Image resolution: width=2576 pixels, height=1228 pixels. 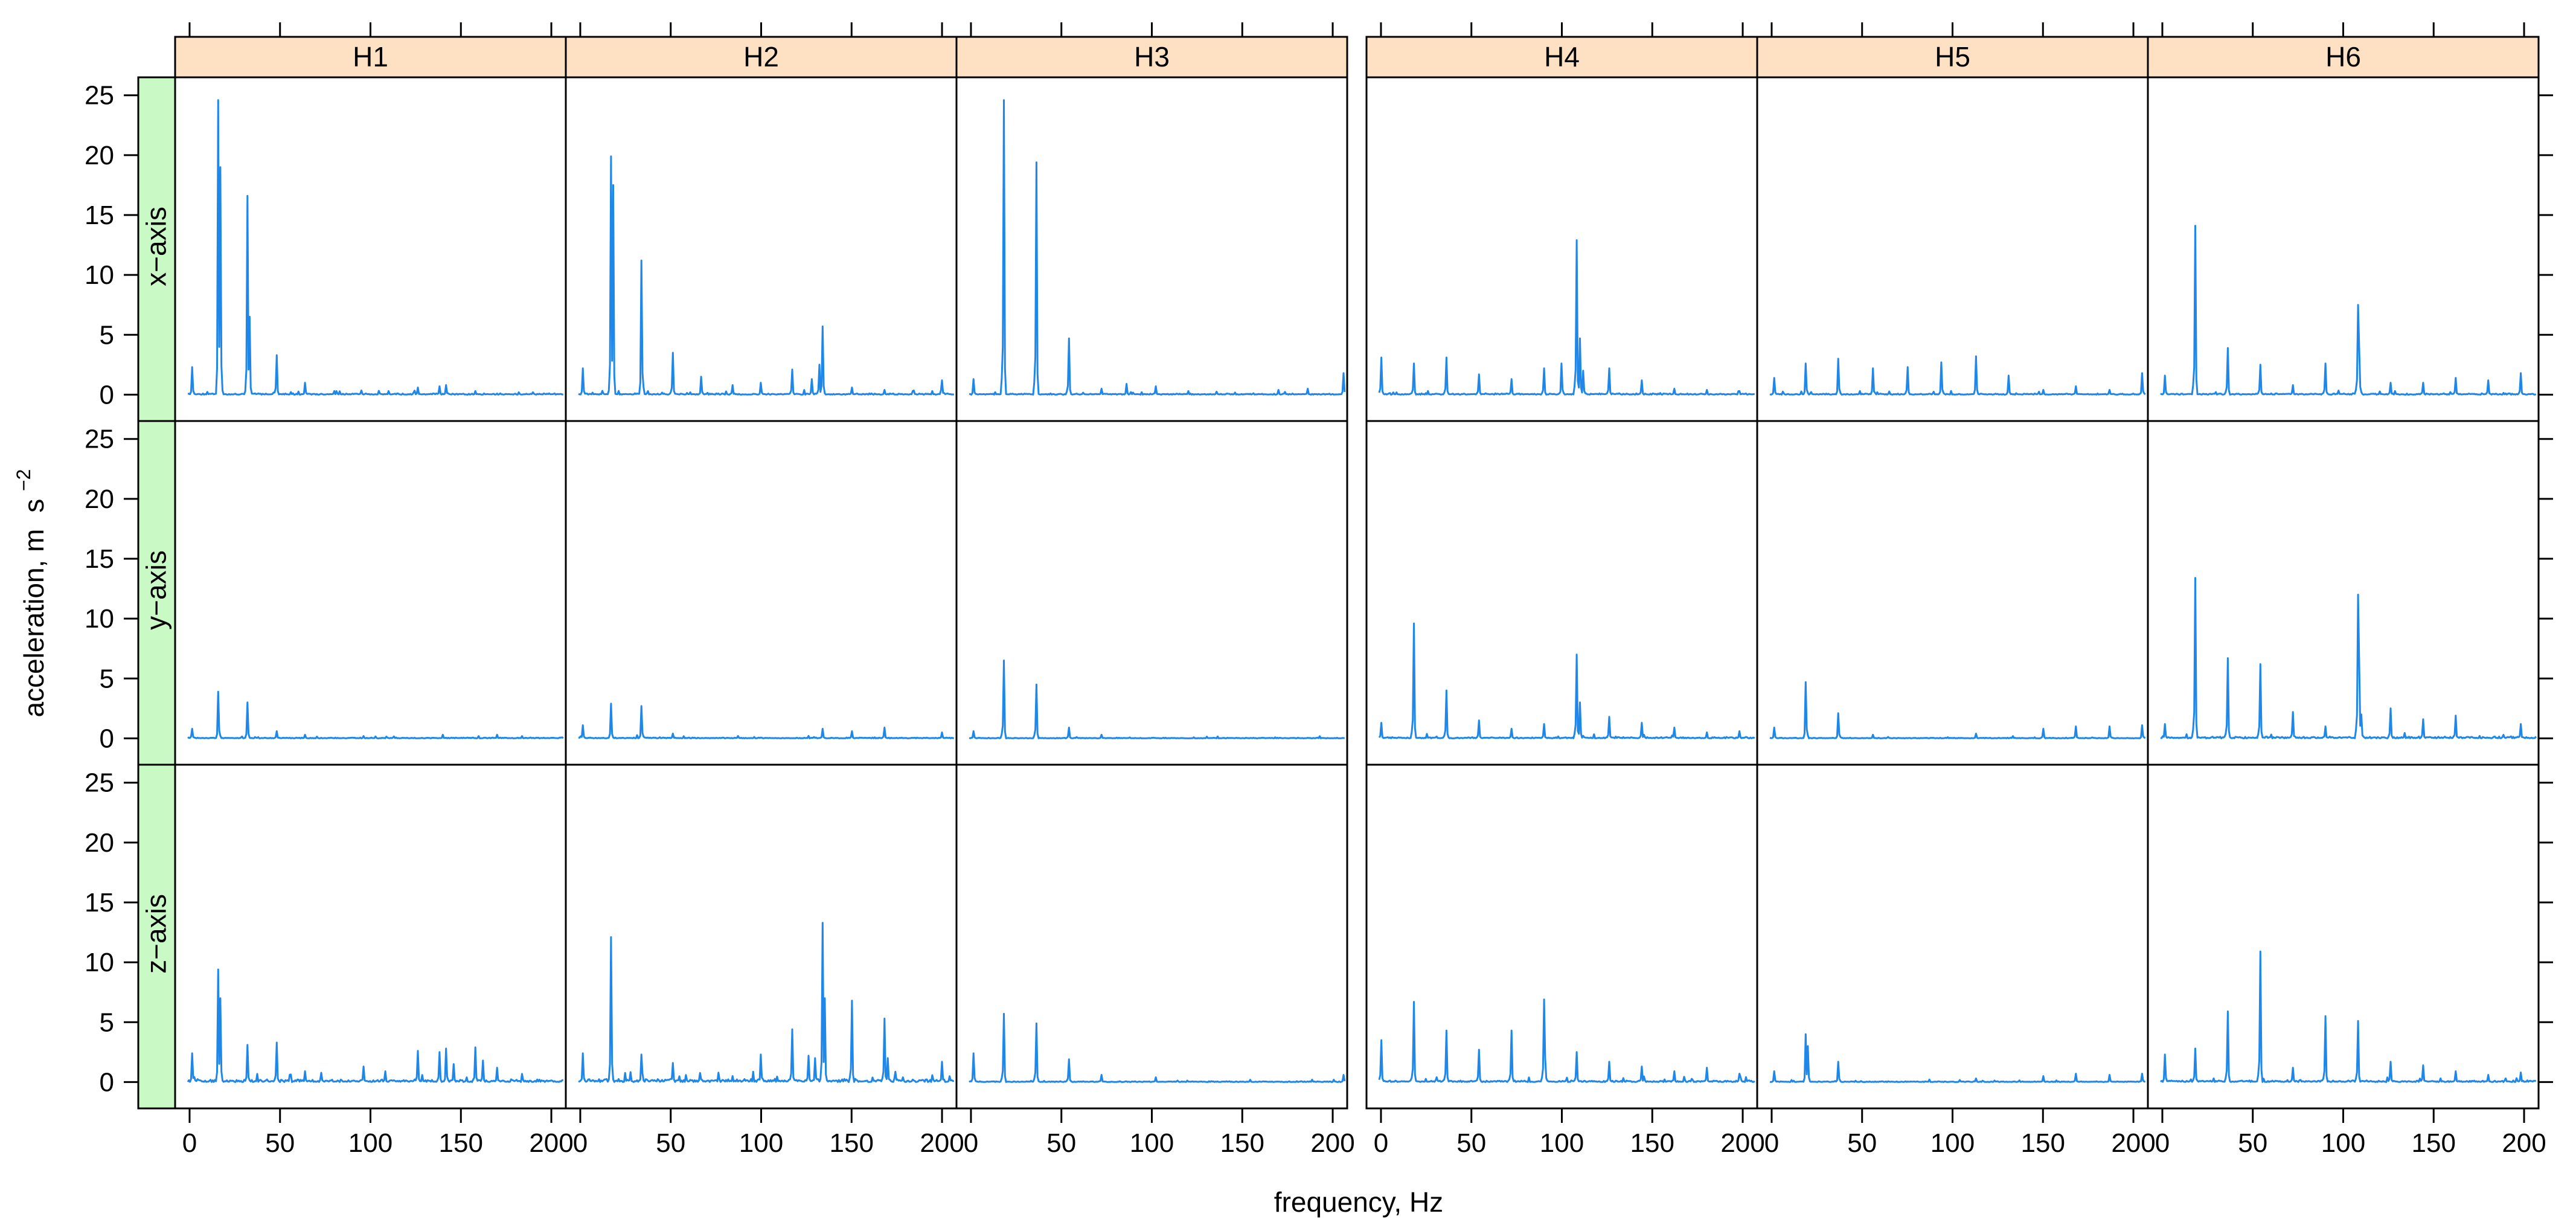 I want to click on panel-h6-z-axis, so click(x=2343, y=936).